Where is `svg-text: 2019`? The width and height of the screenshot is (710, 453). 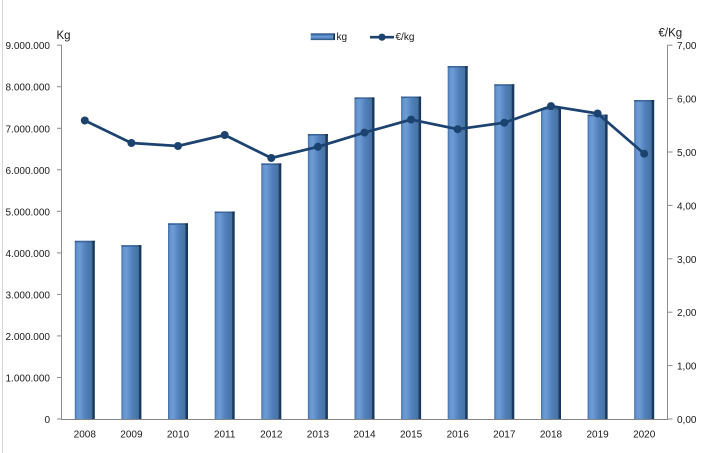 svg-text: 2019 is located at coordinates (597, 435).